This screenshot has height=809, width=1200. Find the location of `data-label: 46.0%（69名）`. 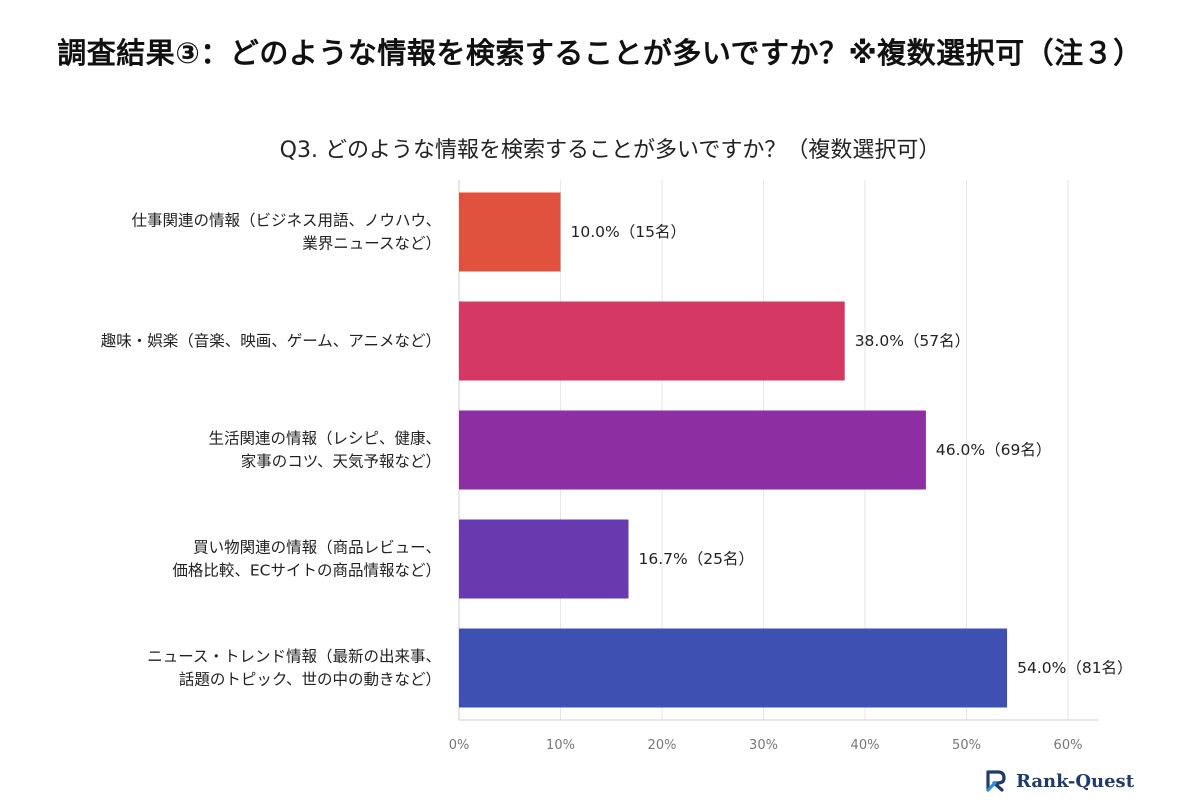

data-label: 46.0%（69名） is located at coordinates (993, 450).